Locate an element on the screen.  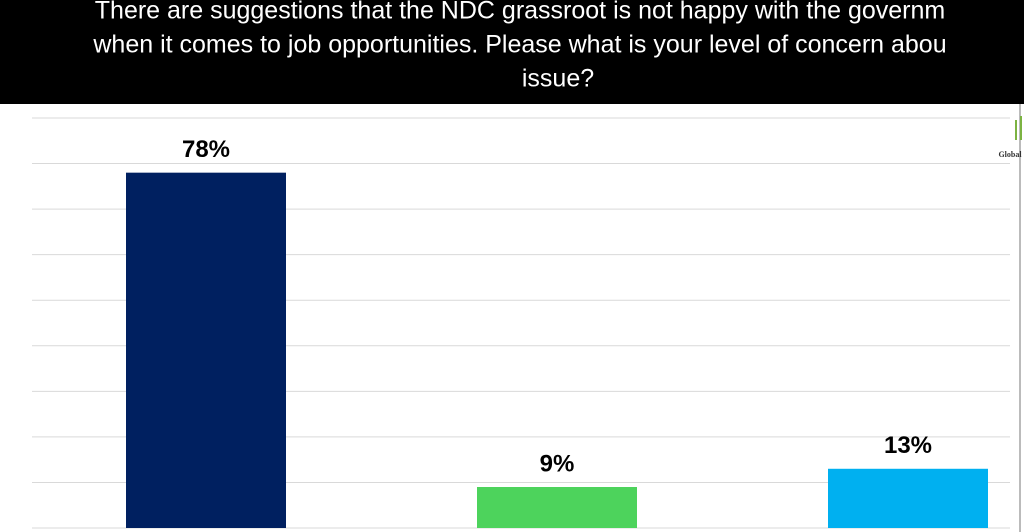
value-label: 13% is located at coordinates (908, 445).